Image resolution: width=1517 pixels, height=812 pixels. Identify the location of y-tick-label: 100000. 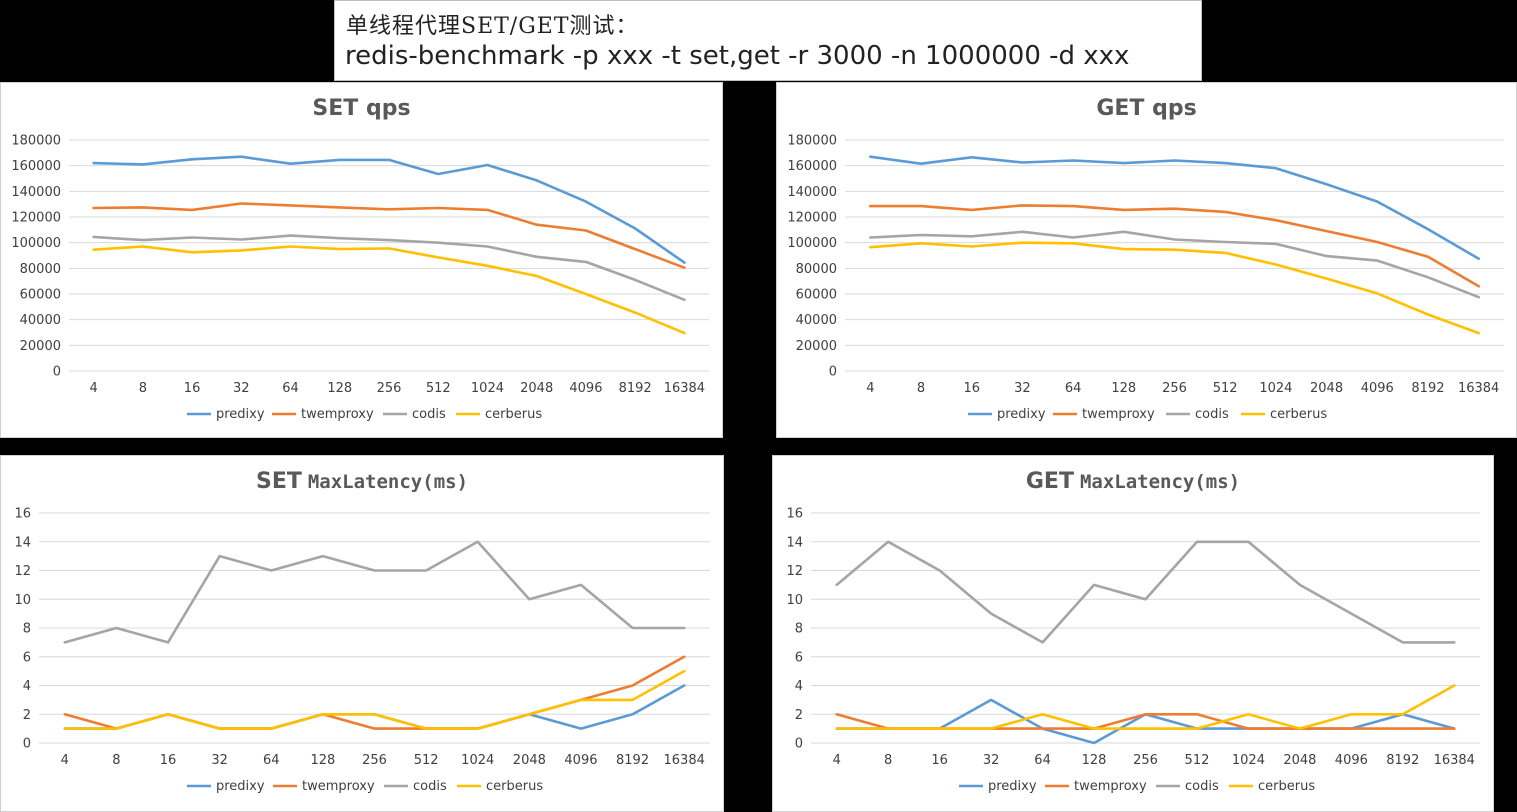
(812, 243).